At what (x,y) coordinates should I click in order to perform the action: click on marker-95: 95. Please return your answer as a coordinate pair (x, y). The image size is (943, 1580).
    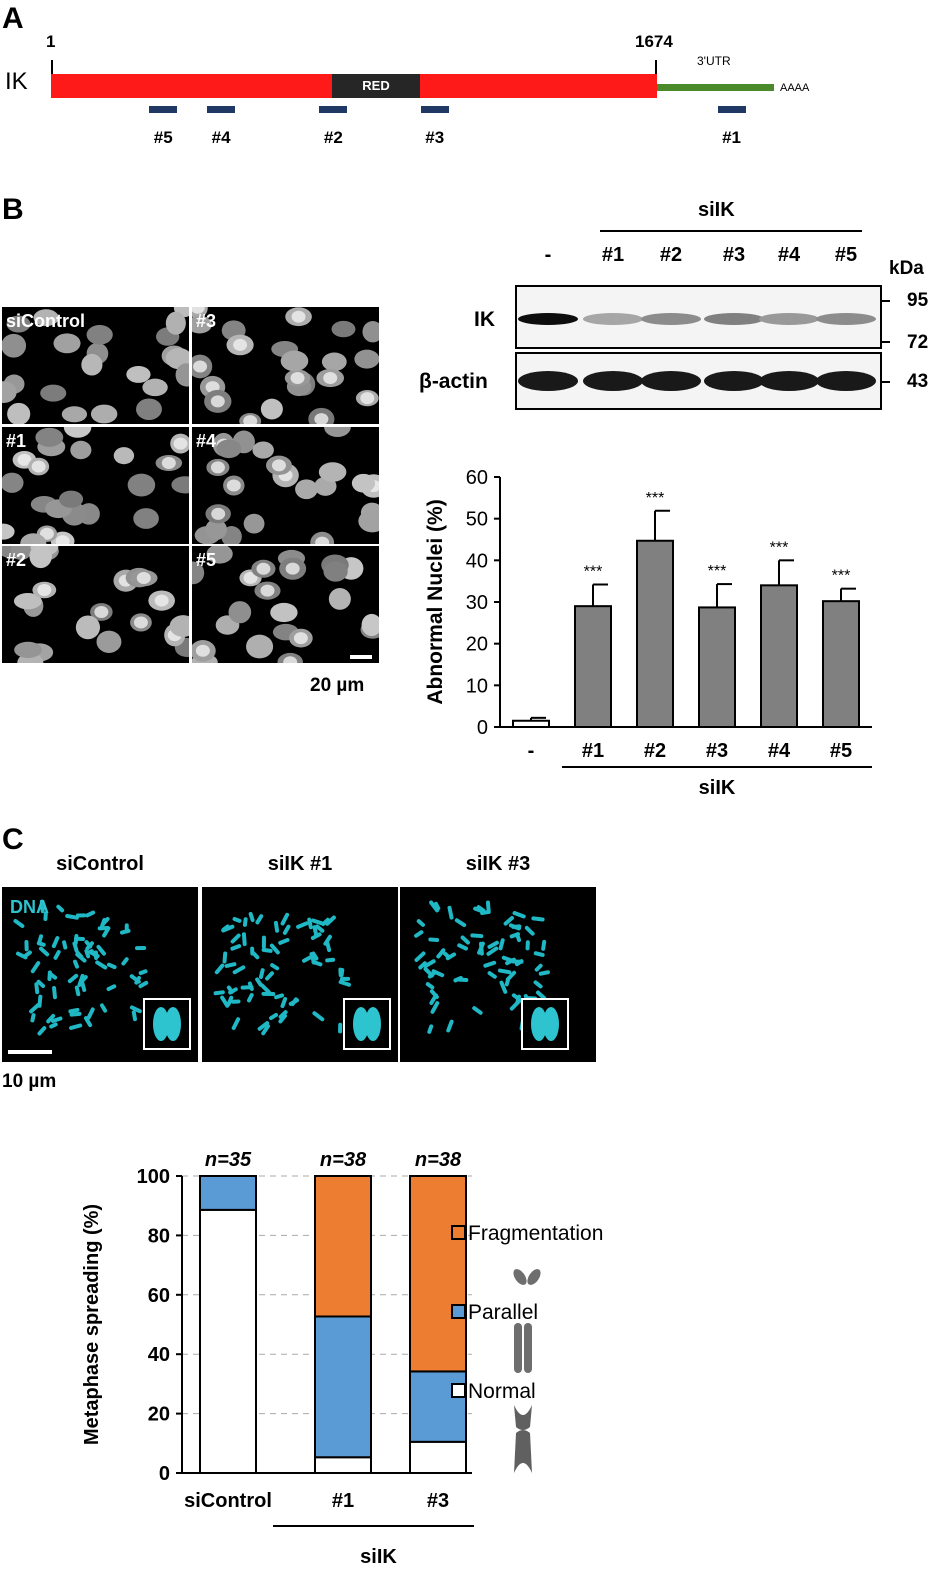
    Looking at the image, I should click on (918, 300).